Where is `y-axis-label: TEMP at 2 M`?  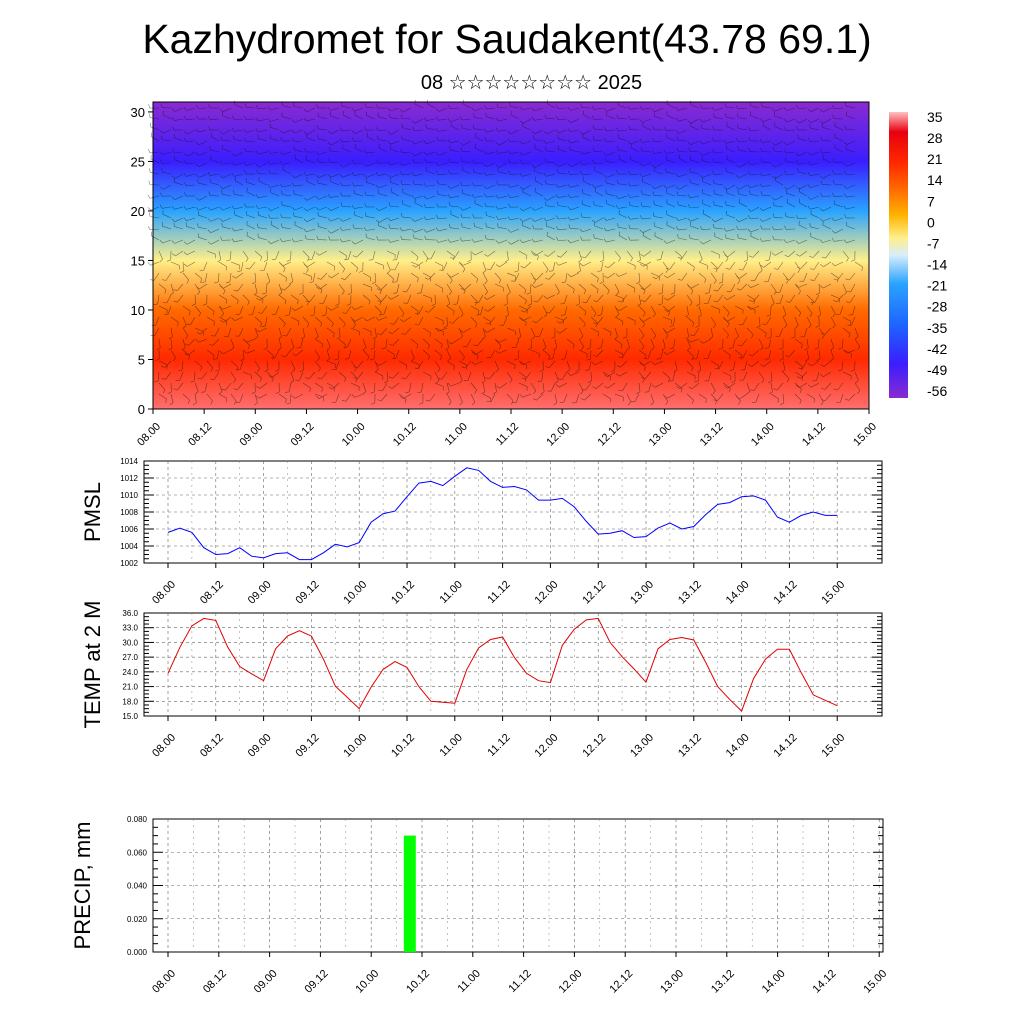
y-axis-label: TEMP at 2 M is located at coordinates (92, 665).